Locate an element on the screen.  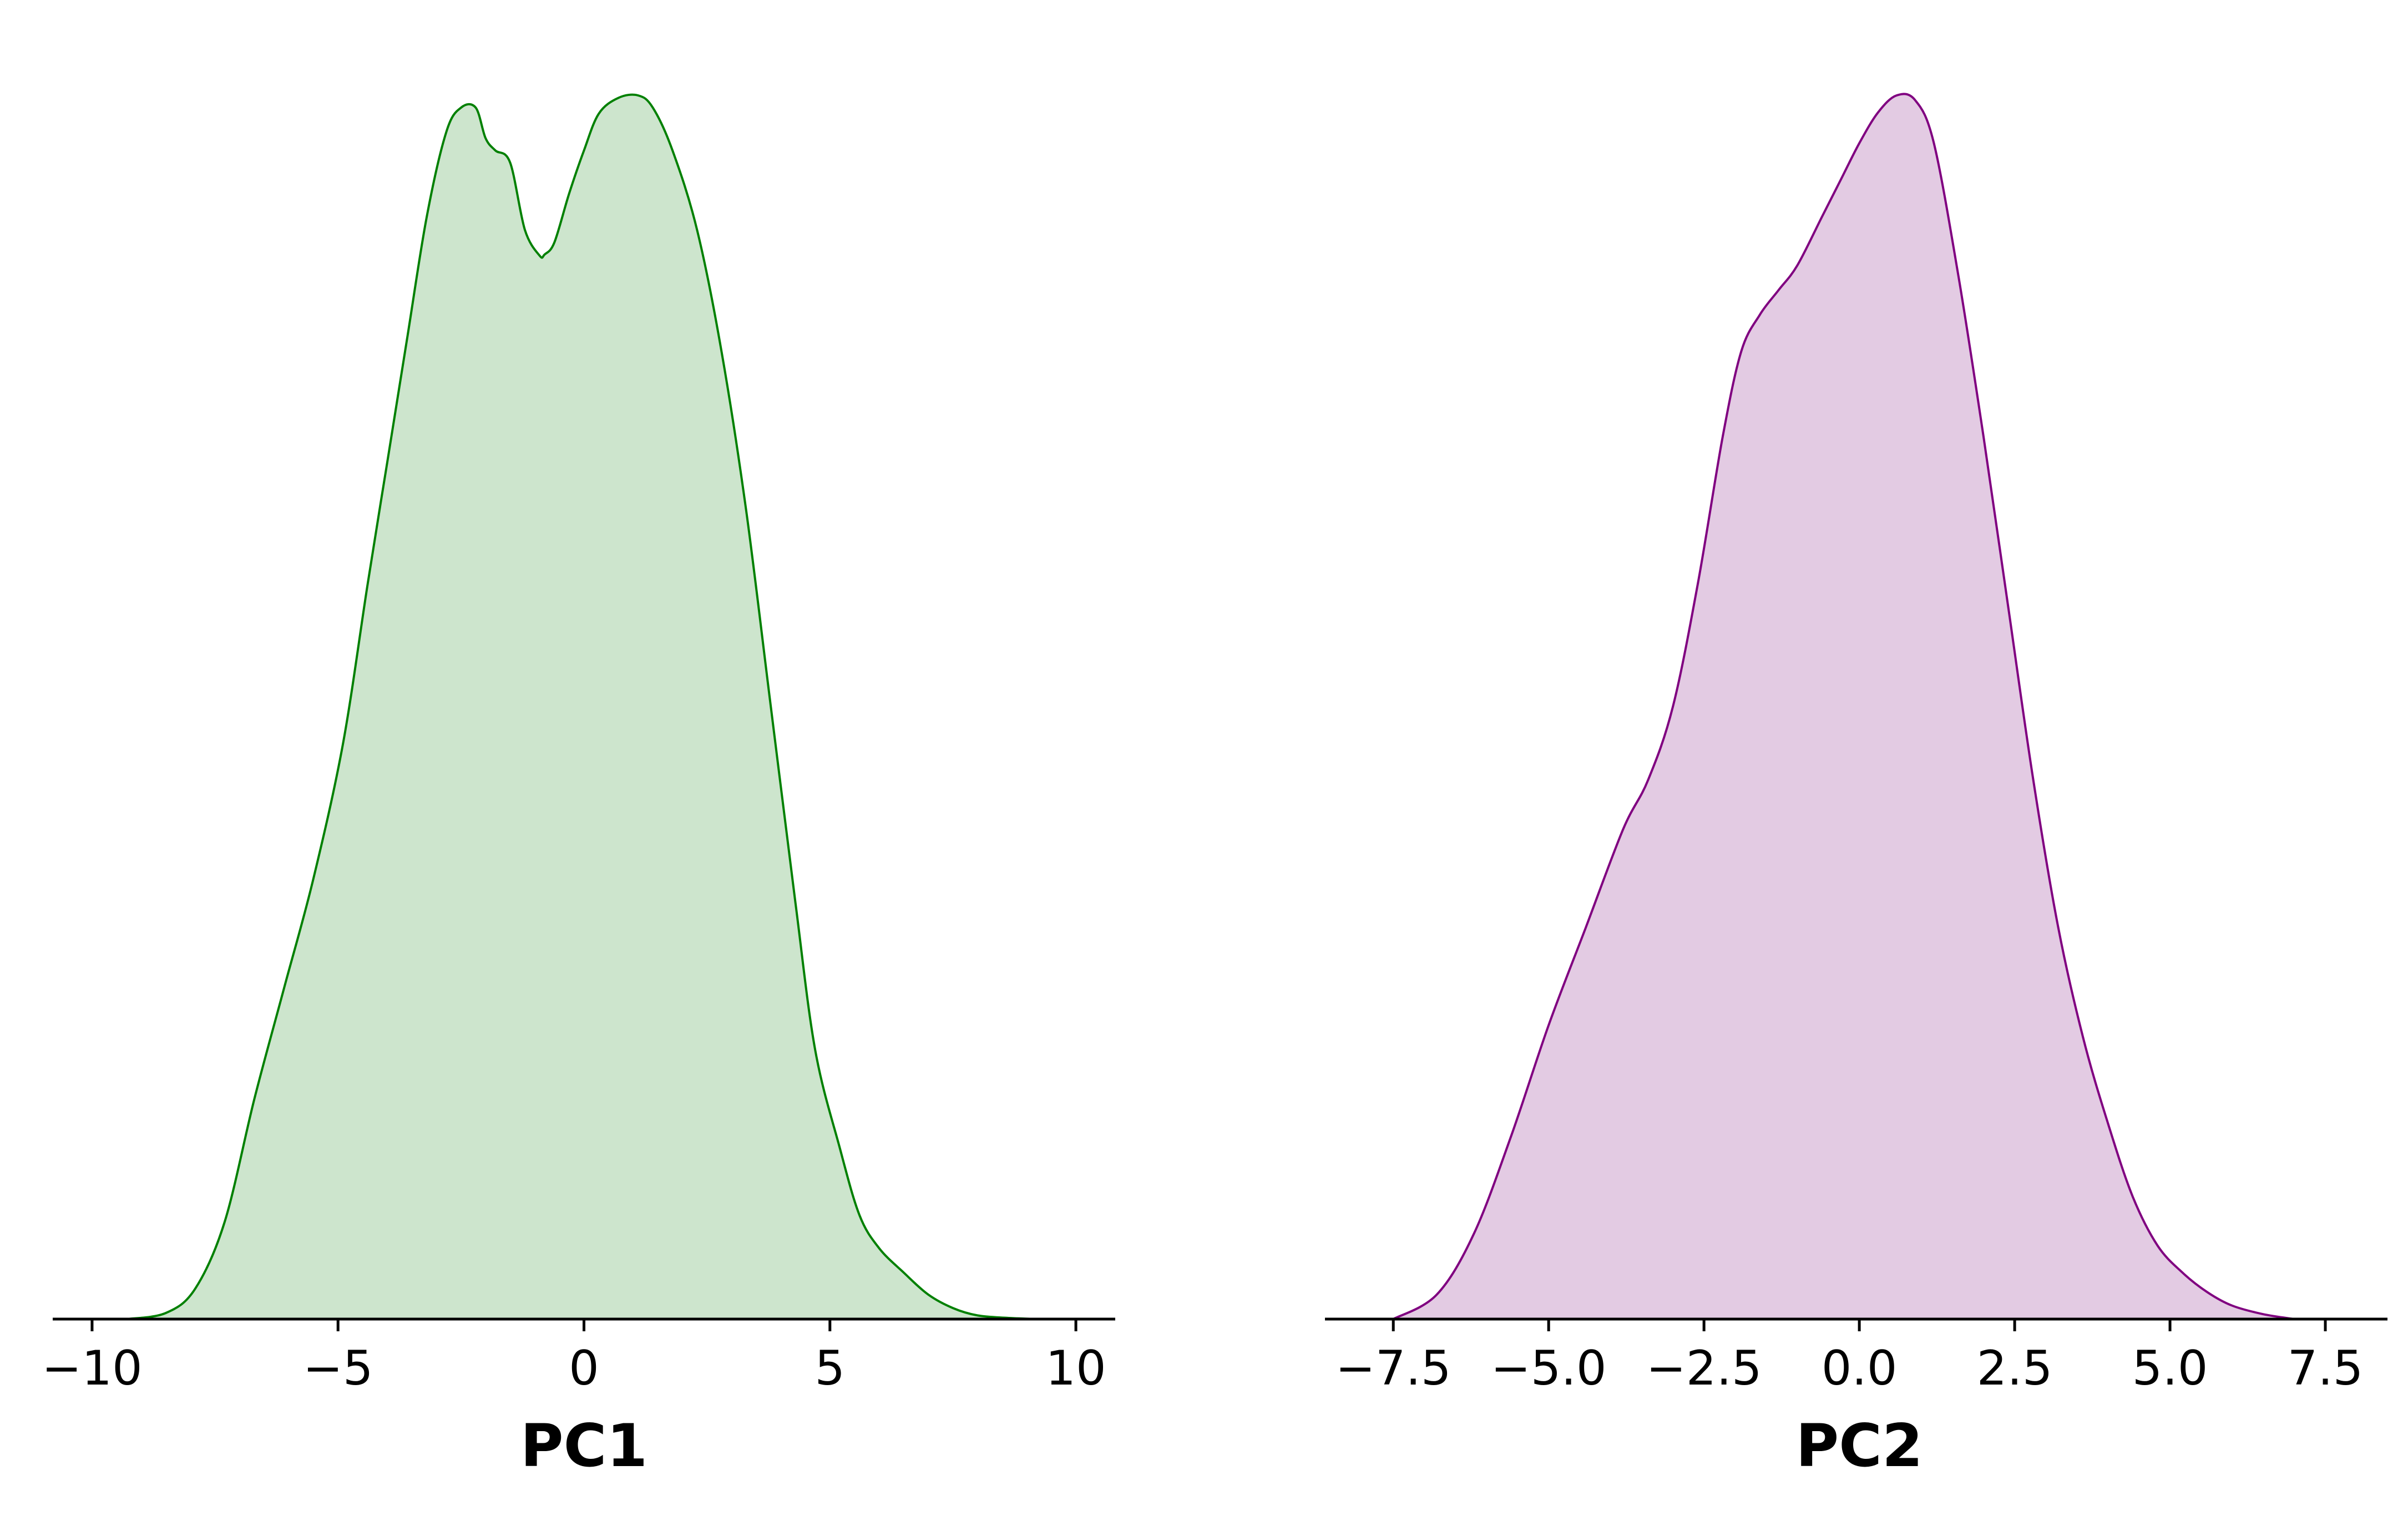
pc2-x-tick-label: −5.0 is located at coordinates (1549, 1369).